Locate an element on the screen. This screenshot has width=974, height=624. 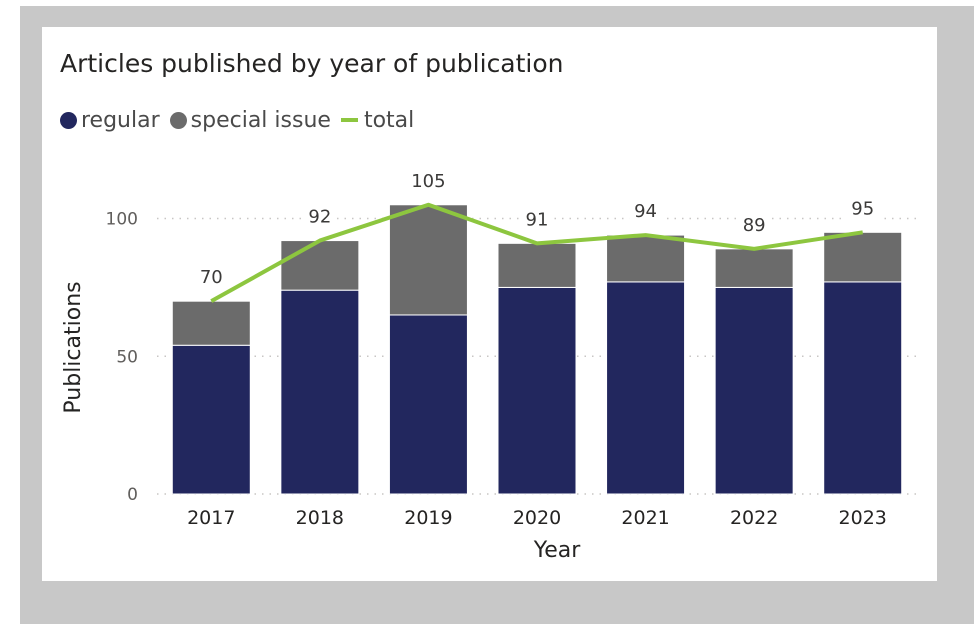
data-label-bg-2022 is located at coordinates (754, 224).